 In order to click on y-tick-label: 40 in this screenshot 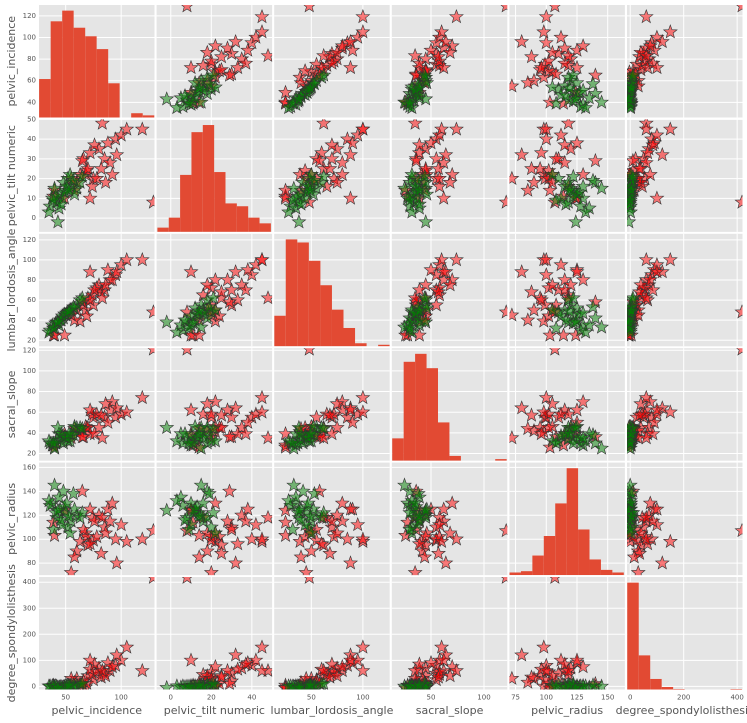, I will do `click(31, 320)`.